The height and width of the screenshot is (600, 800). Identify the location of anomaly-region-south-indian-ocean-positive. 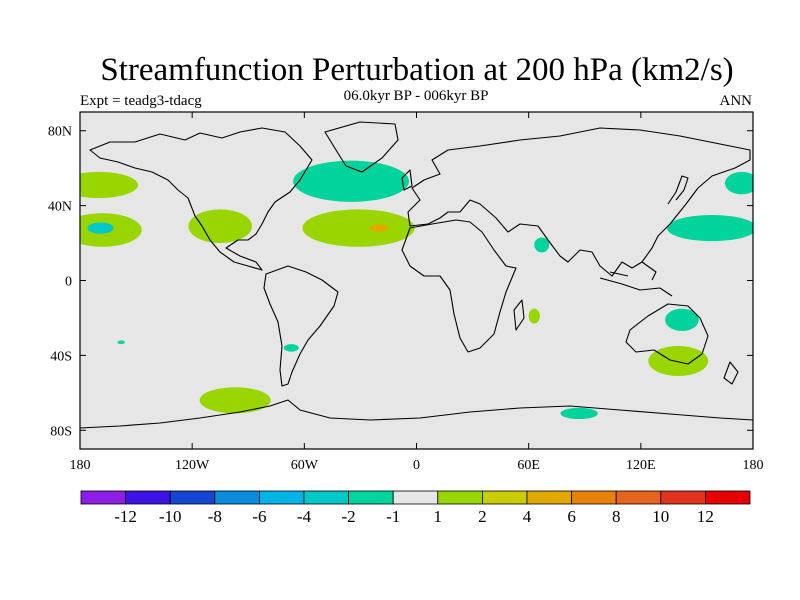
(678, 361).